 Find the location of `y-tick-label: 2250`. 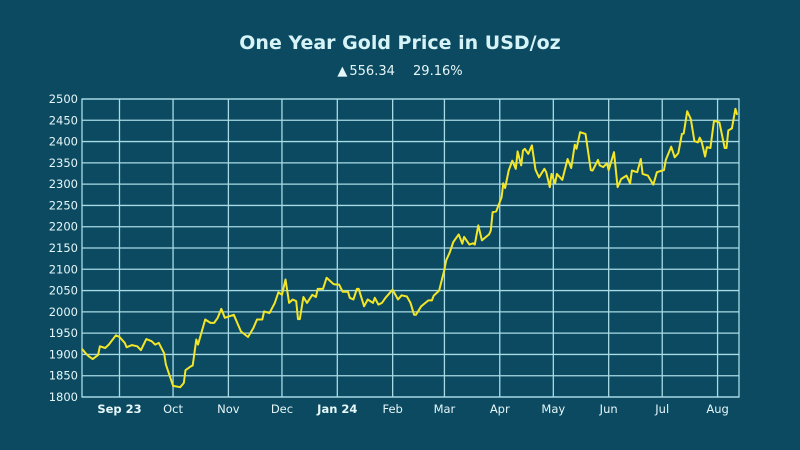

y-tick-label: 2250 is located at coordinates (63, 205).